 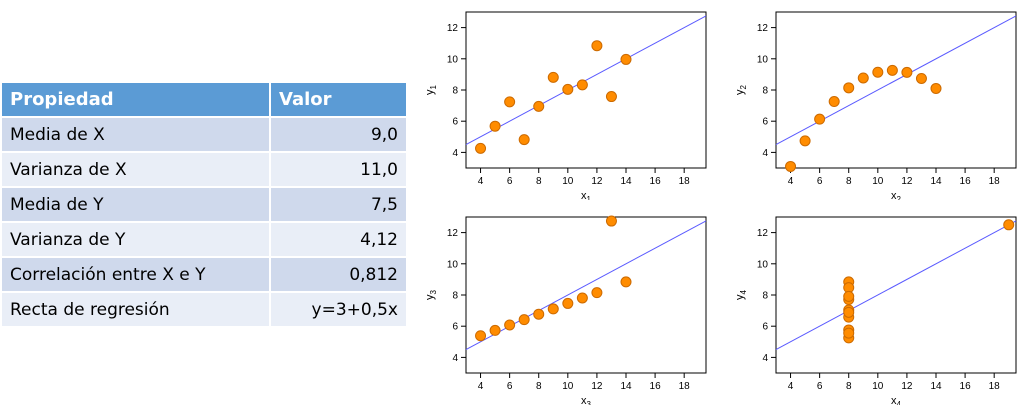 What do you see at coordinates (589, 402) in the screenshot?
I see `x-axis-label-subscript: 3` at bounding box center [589, 402].